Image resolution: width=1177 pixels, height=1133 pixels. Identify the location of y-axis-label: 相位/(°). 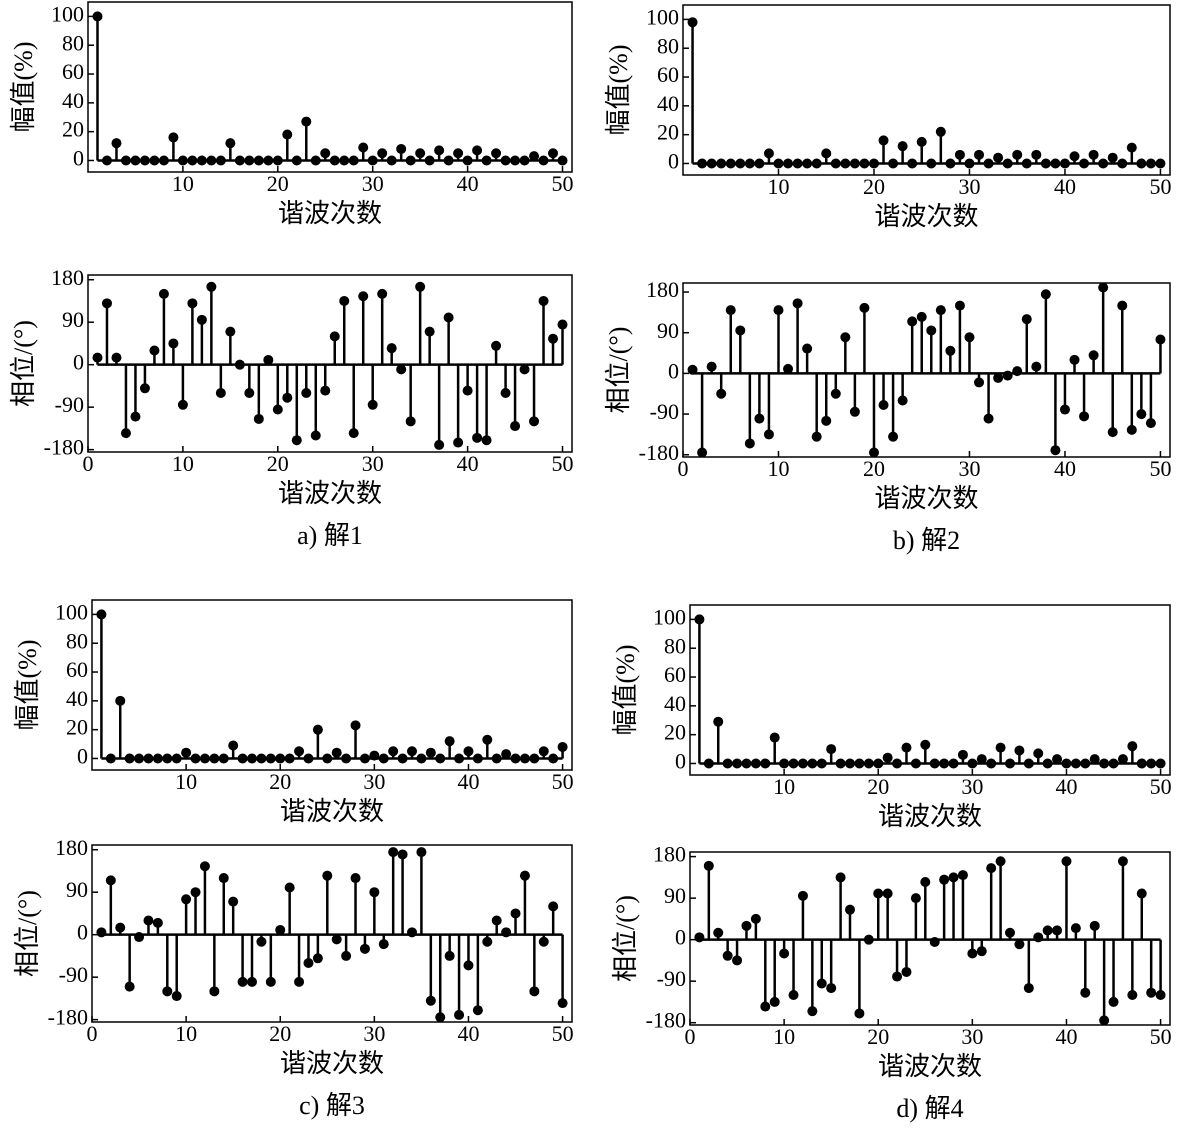
(27, 933).